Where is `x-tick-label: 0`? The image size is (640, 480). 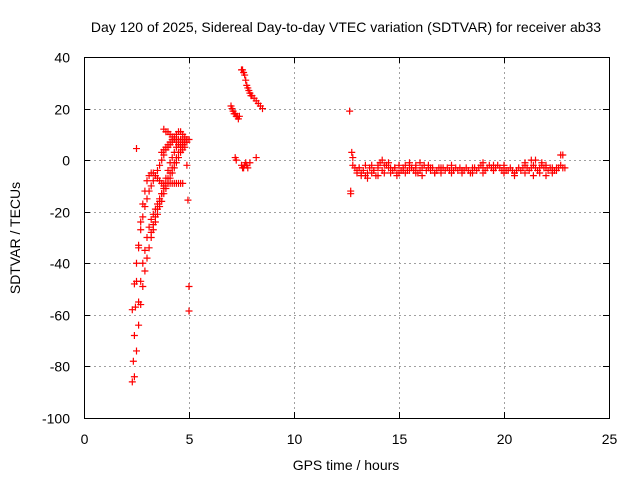
x-tick-label: 0 is located at coordinates (85, 439).